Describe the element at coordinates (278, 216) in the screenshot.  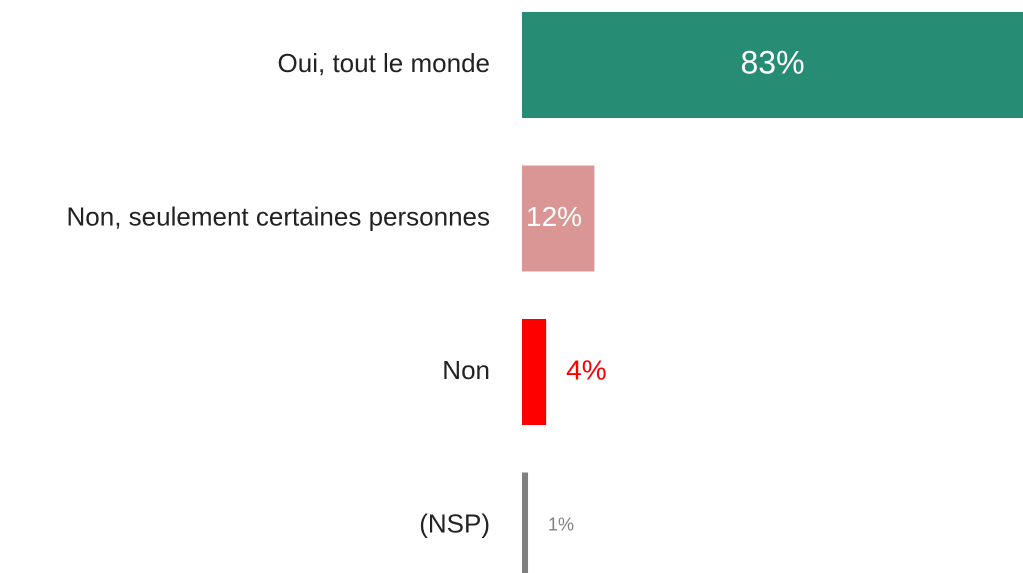
I see `category-label: Non, seulement certaines personnes` at that location.